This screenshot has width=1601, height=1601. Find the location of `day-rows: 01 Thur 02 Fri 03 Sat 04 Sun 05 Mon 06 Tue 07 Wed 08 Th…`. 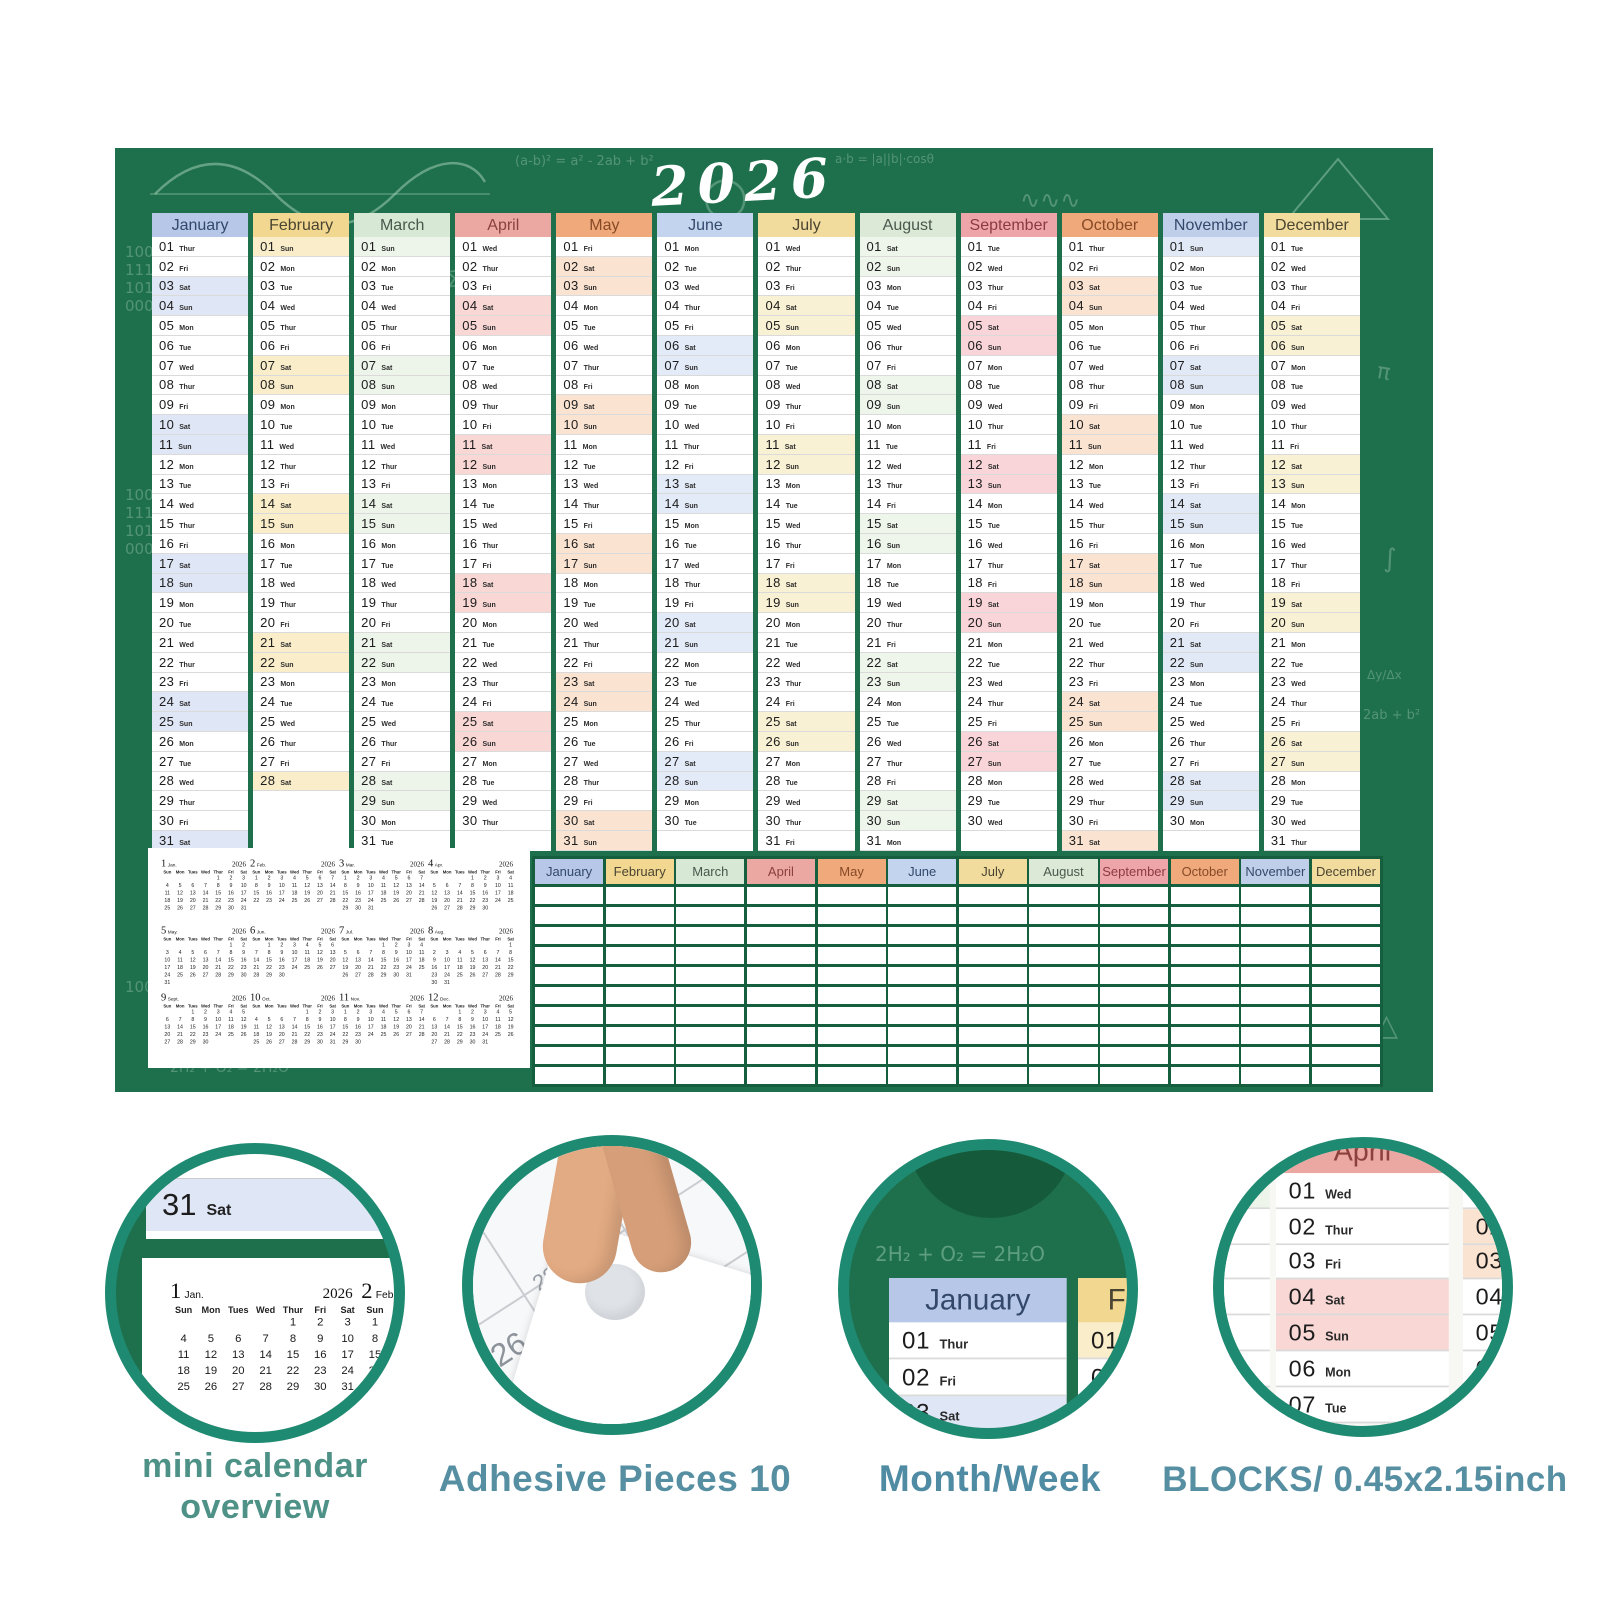

day-rows: 01 Thur 02 Fri 03 Sat 04 Sun 05 Mon 06 Tue 07 Wed 08 Th… is located at coordinates (200, 544).